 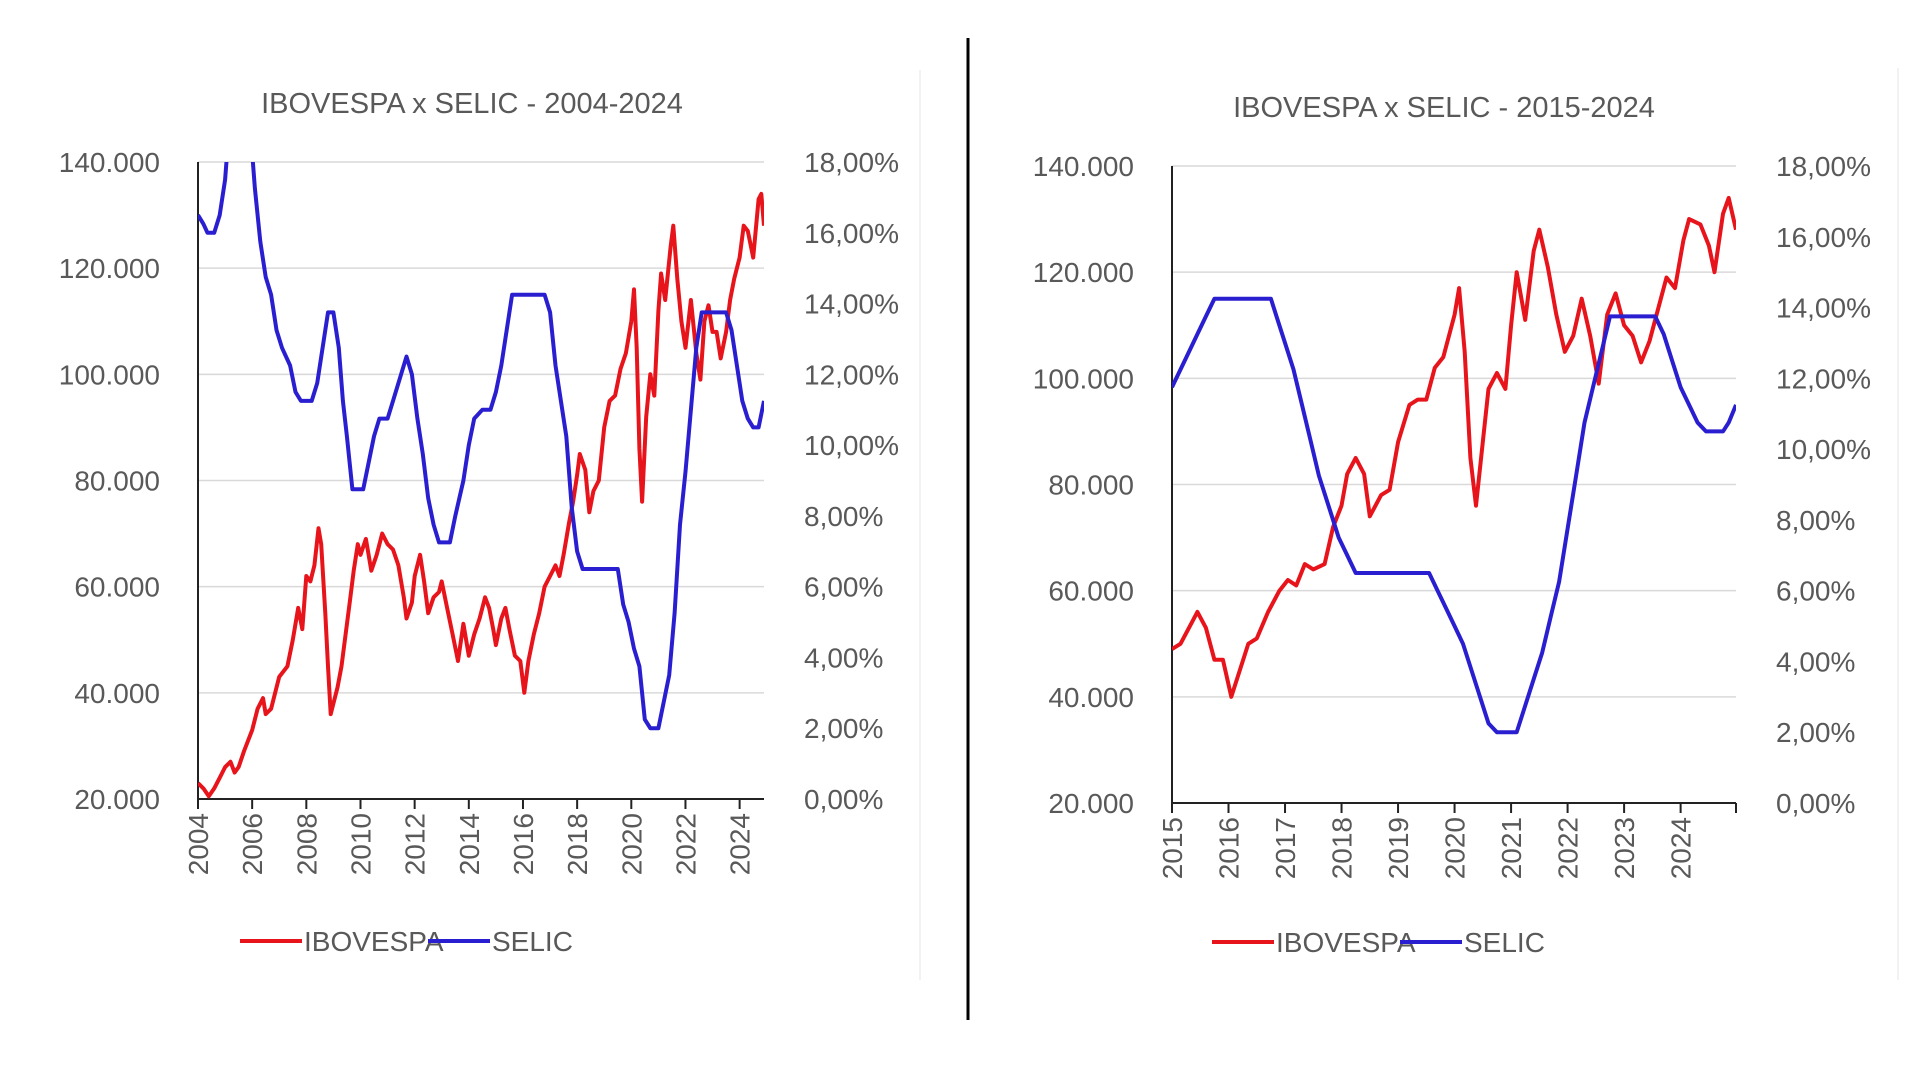 What do you see at coordinates (472, 104) in the screenshot?
I see `chart-title: IBOVESPA x SELIC - 2004-2024` at bounding box center [472, 104].